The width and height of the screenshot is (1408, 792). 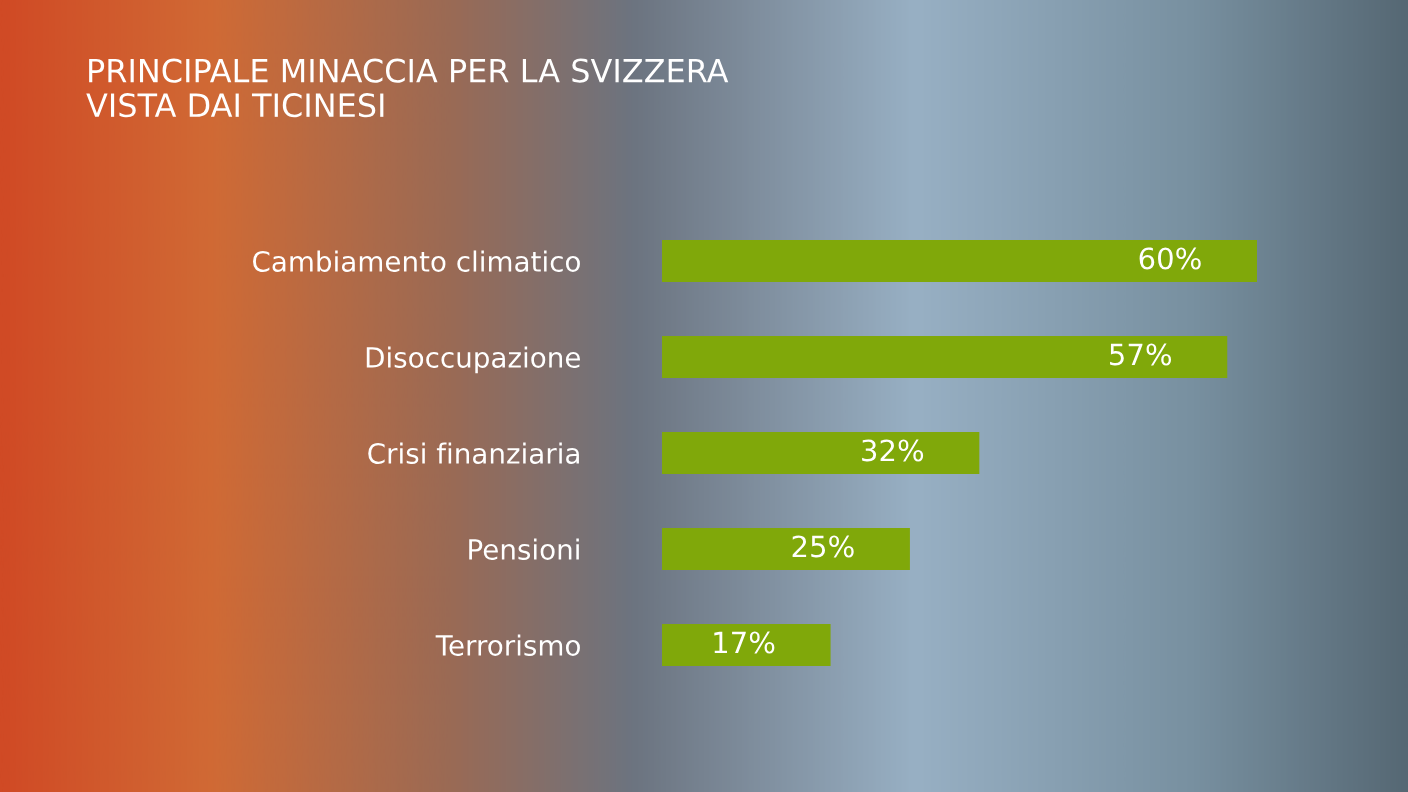 What do you see at coordinates (893, 450) in the screenshot?
I see `data-label: 32%` at bounding box center [893, 450].